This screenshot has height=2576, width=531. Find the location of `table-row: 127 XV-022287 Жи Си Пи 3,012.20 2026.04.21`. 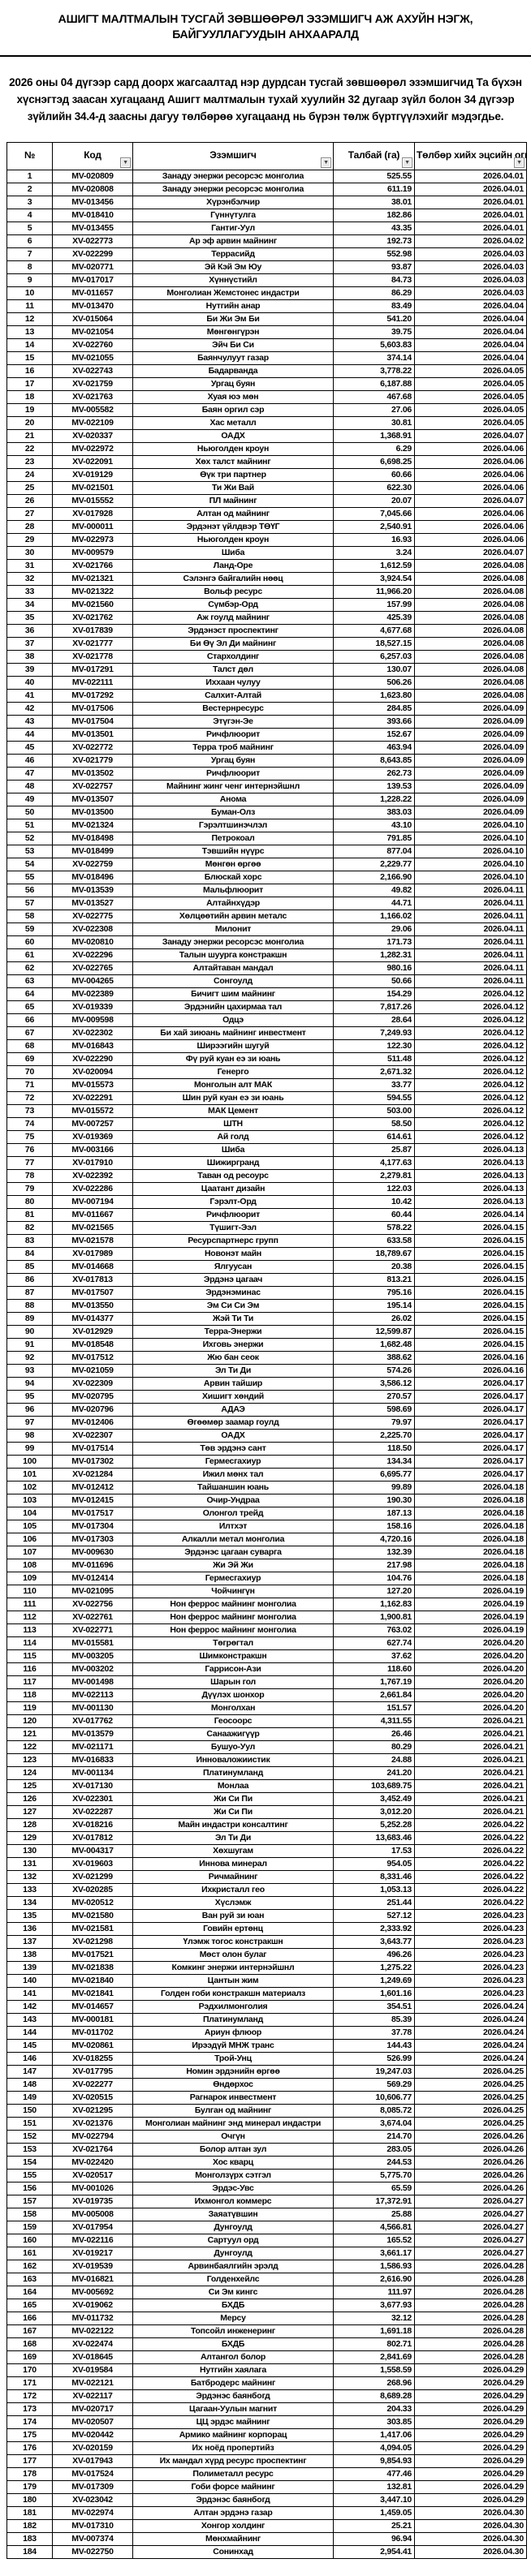

table-row: 127 XV-022287 Жи Си Пи 3,012.20 2026.04.21 is located at coordinates (266, 1812).